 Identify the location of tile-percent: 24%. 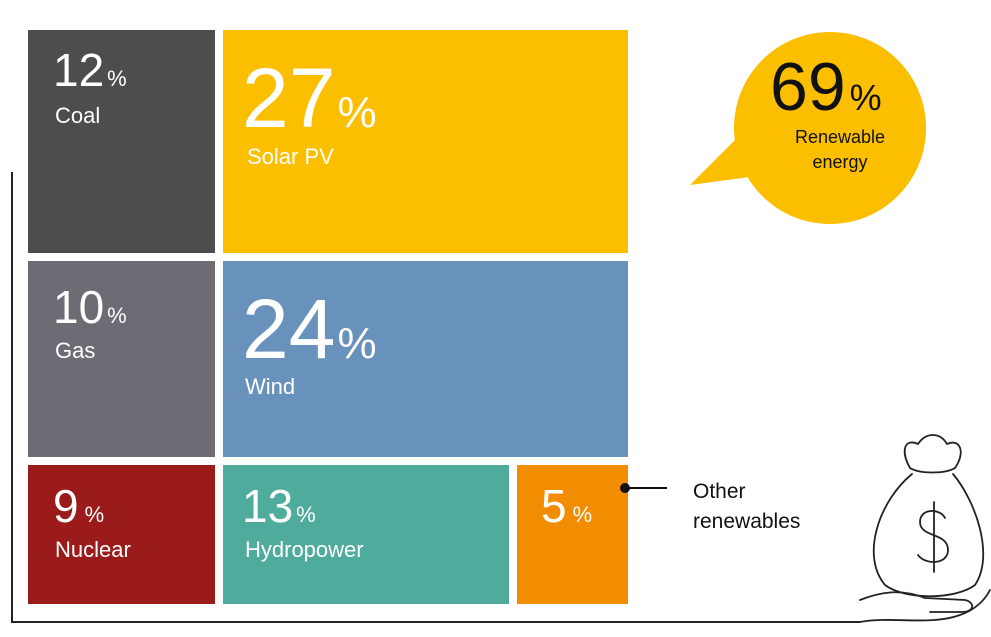
(309, 329).